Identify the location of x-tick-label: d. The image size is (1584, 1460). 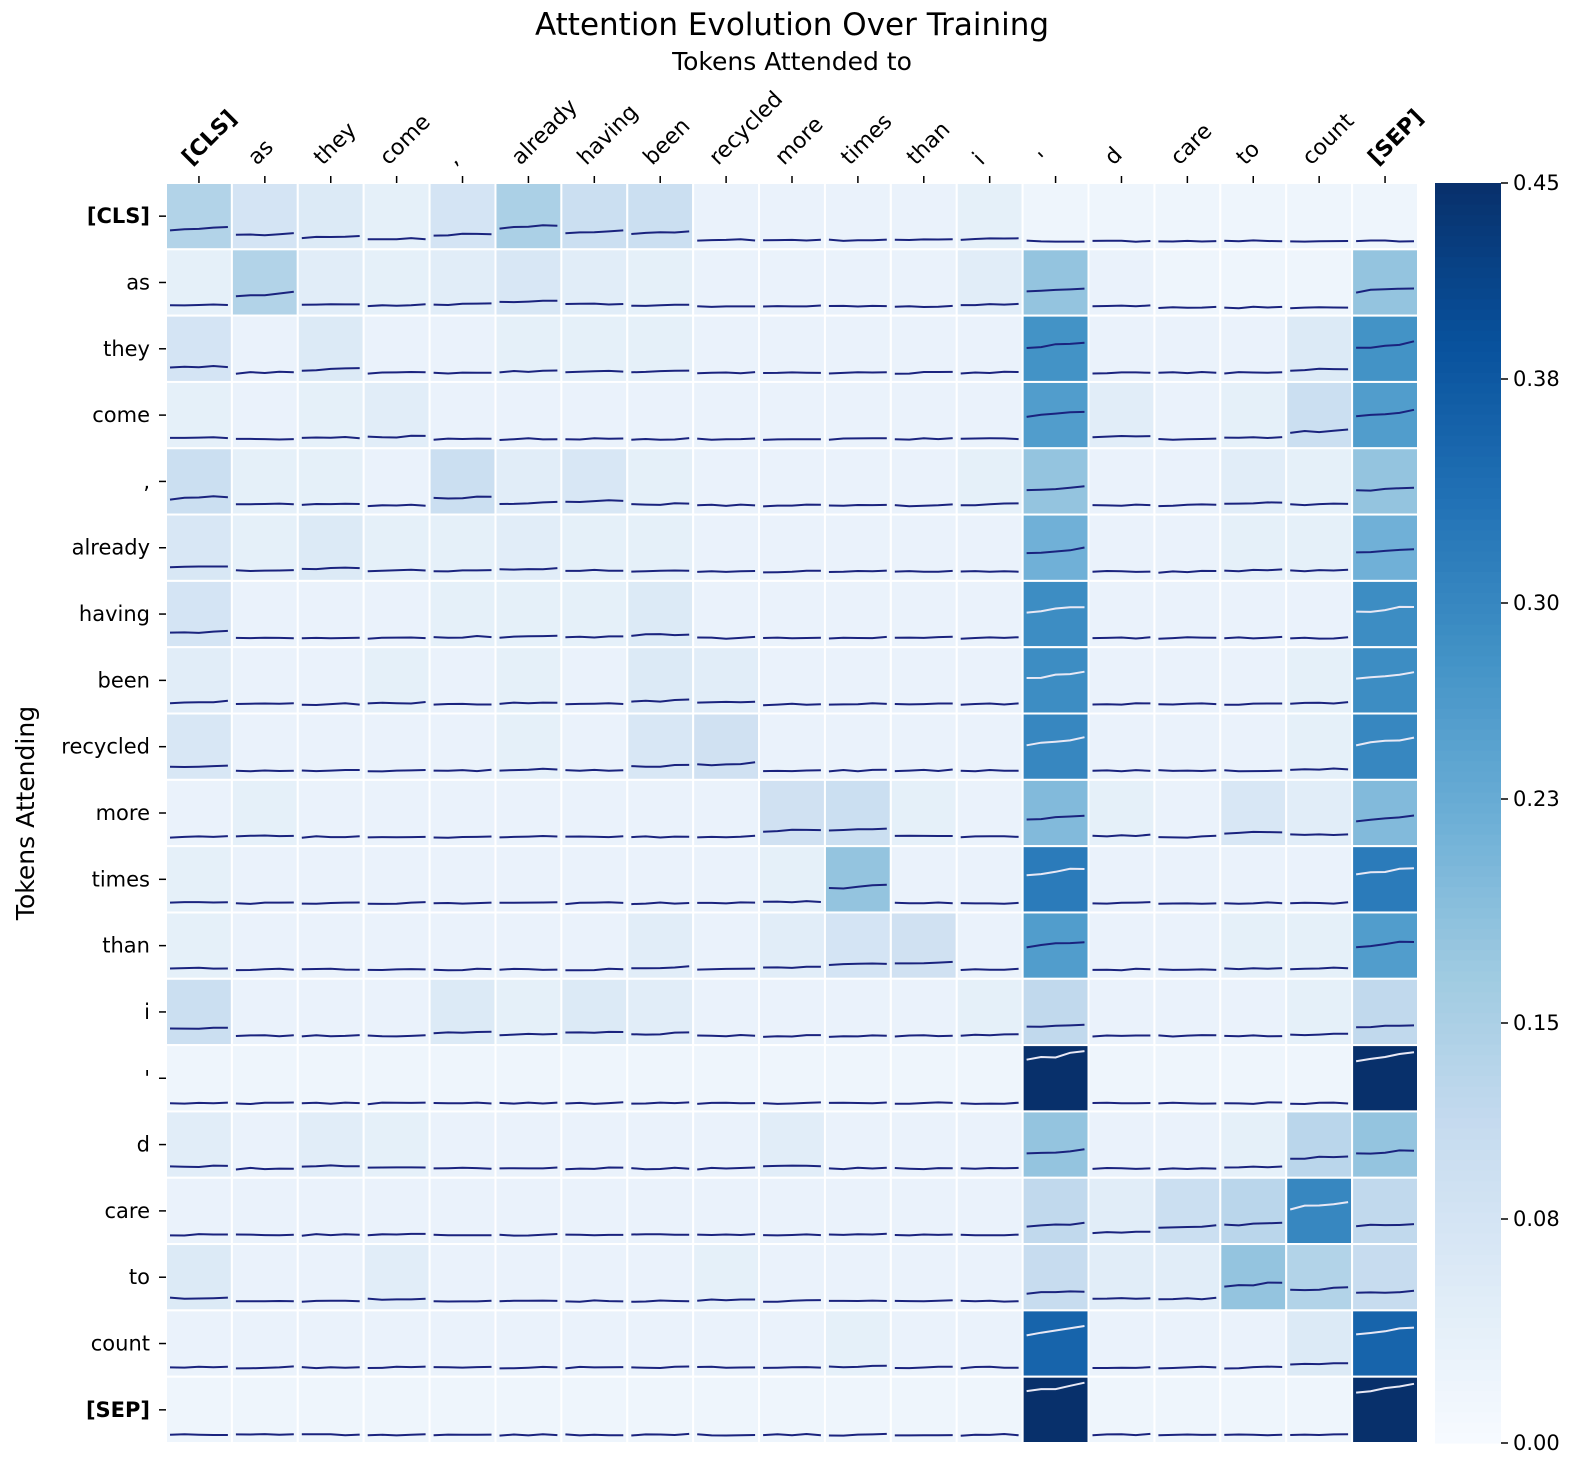
(1114, 157).